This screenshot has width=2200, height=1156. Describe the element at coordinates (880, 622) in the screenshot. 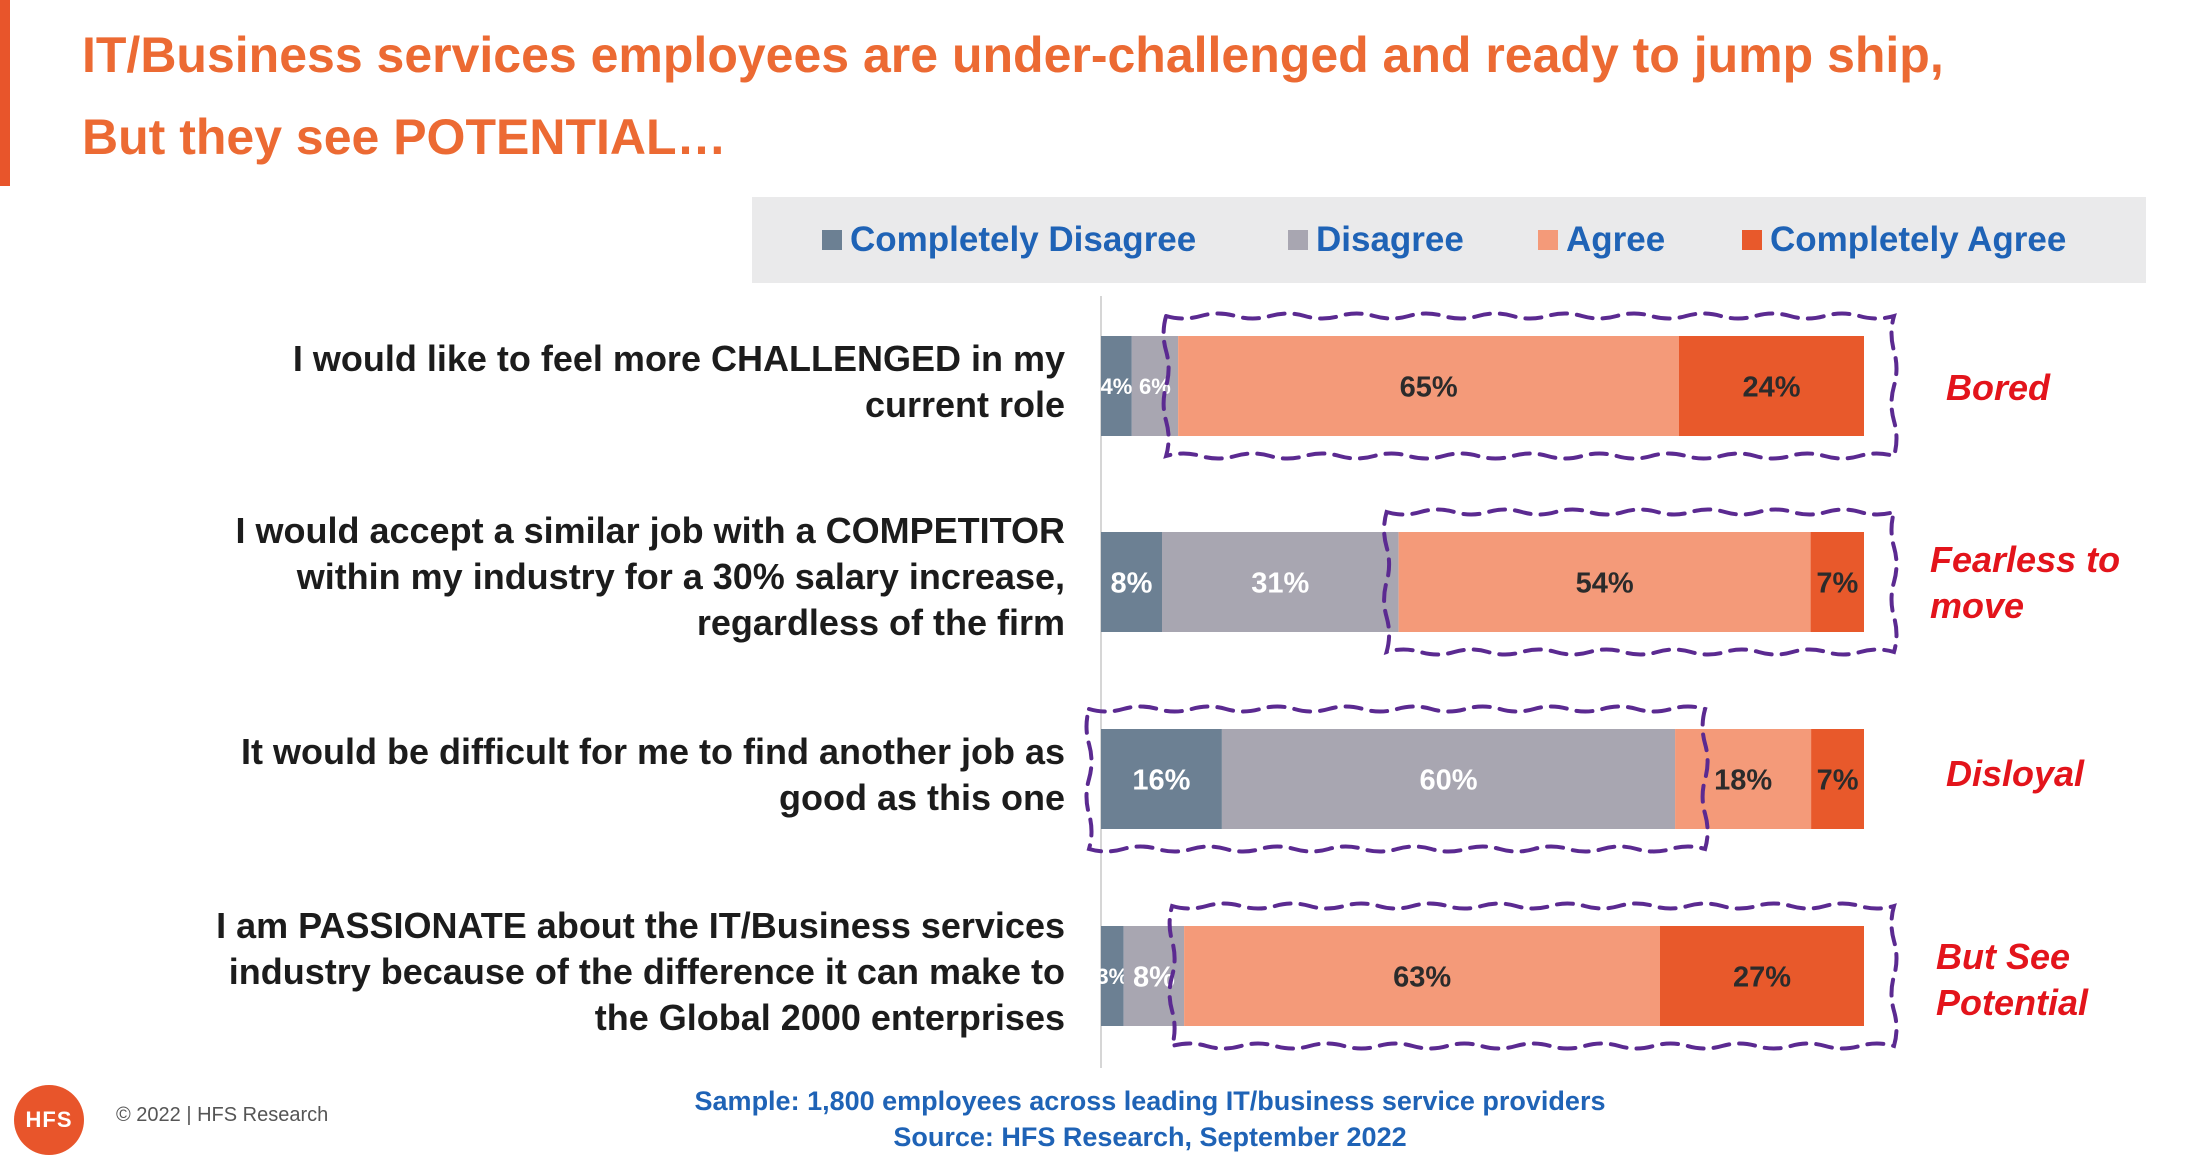

I see `label-line: regardless of the firm` at that location.